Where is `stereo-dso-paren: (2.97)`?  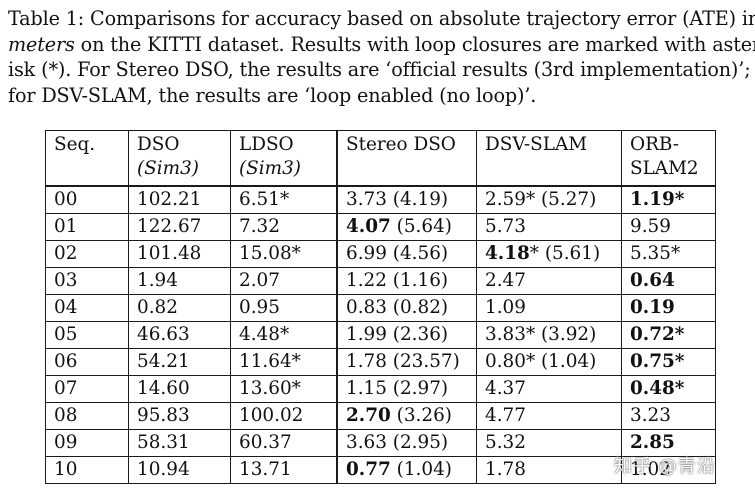
stereo-dso-paren: (2.97) is located at coordinates (417, 388).